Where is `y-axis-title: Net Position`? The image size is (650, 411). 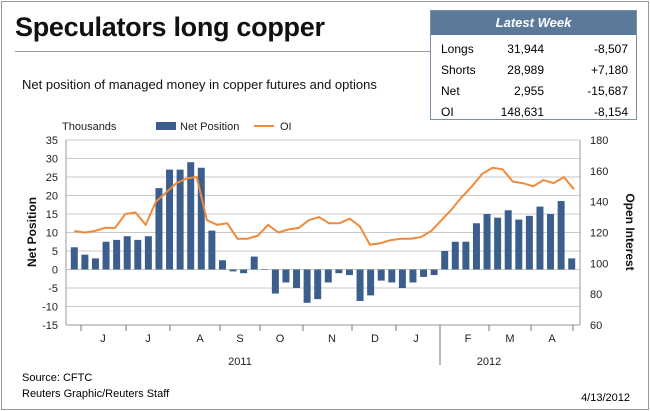
y-axis-title: Net Position is located at coordinates (32, 232).